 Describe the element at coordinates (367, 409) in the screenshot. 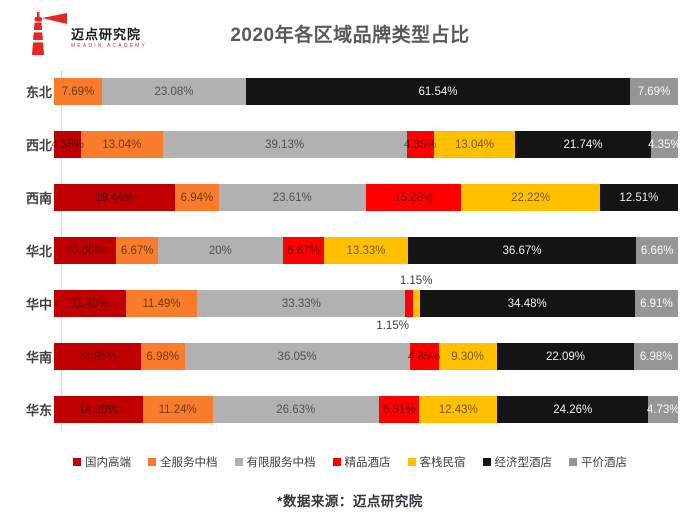

I see `stacked-bar: 14.20% 11.24% 26.63% 6.51% 12.43% 24.26% 4.73%` at that location.